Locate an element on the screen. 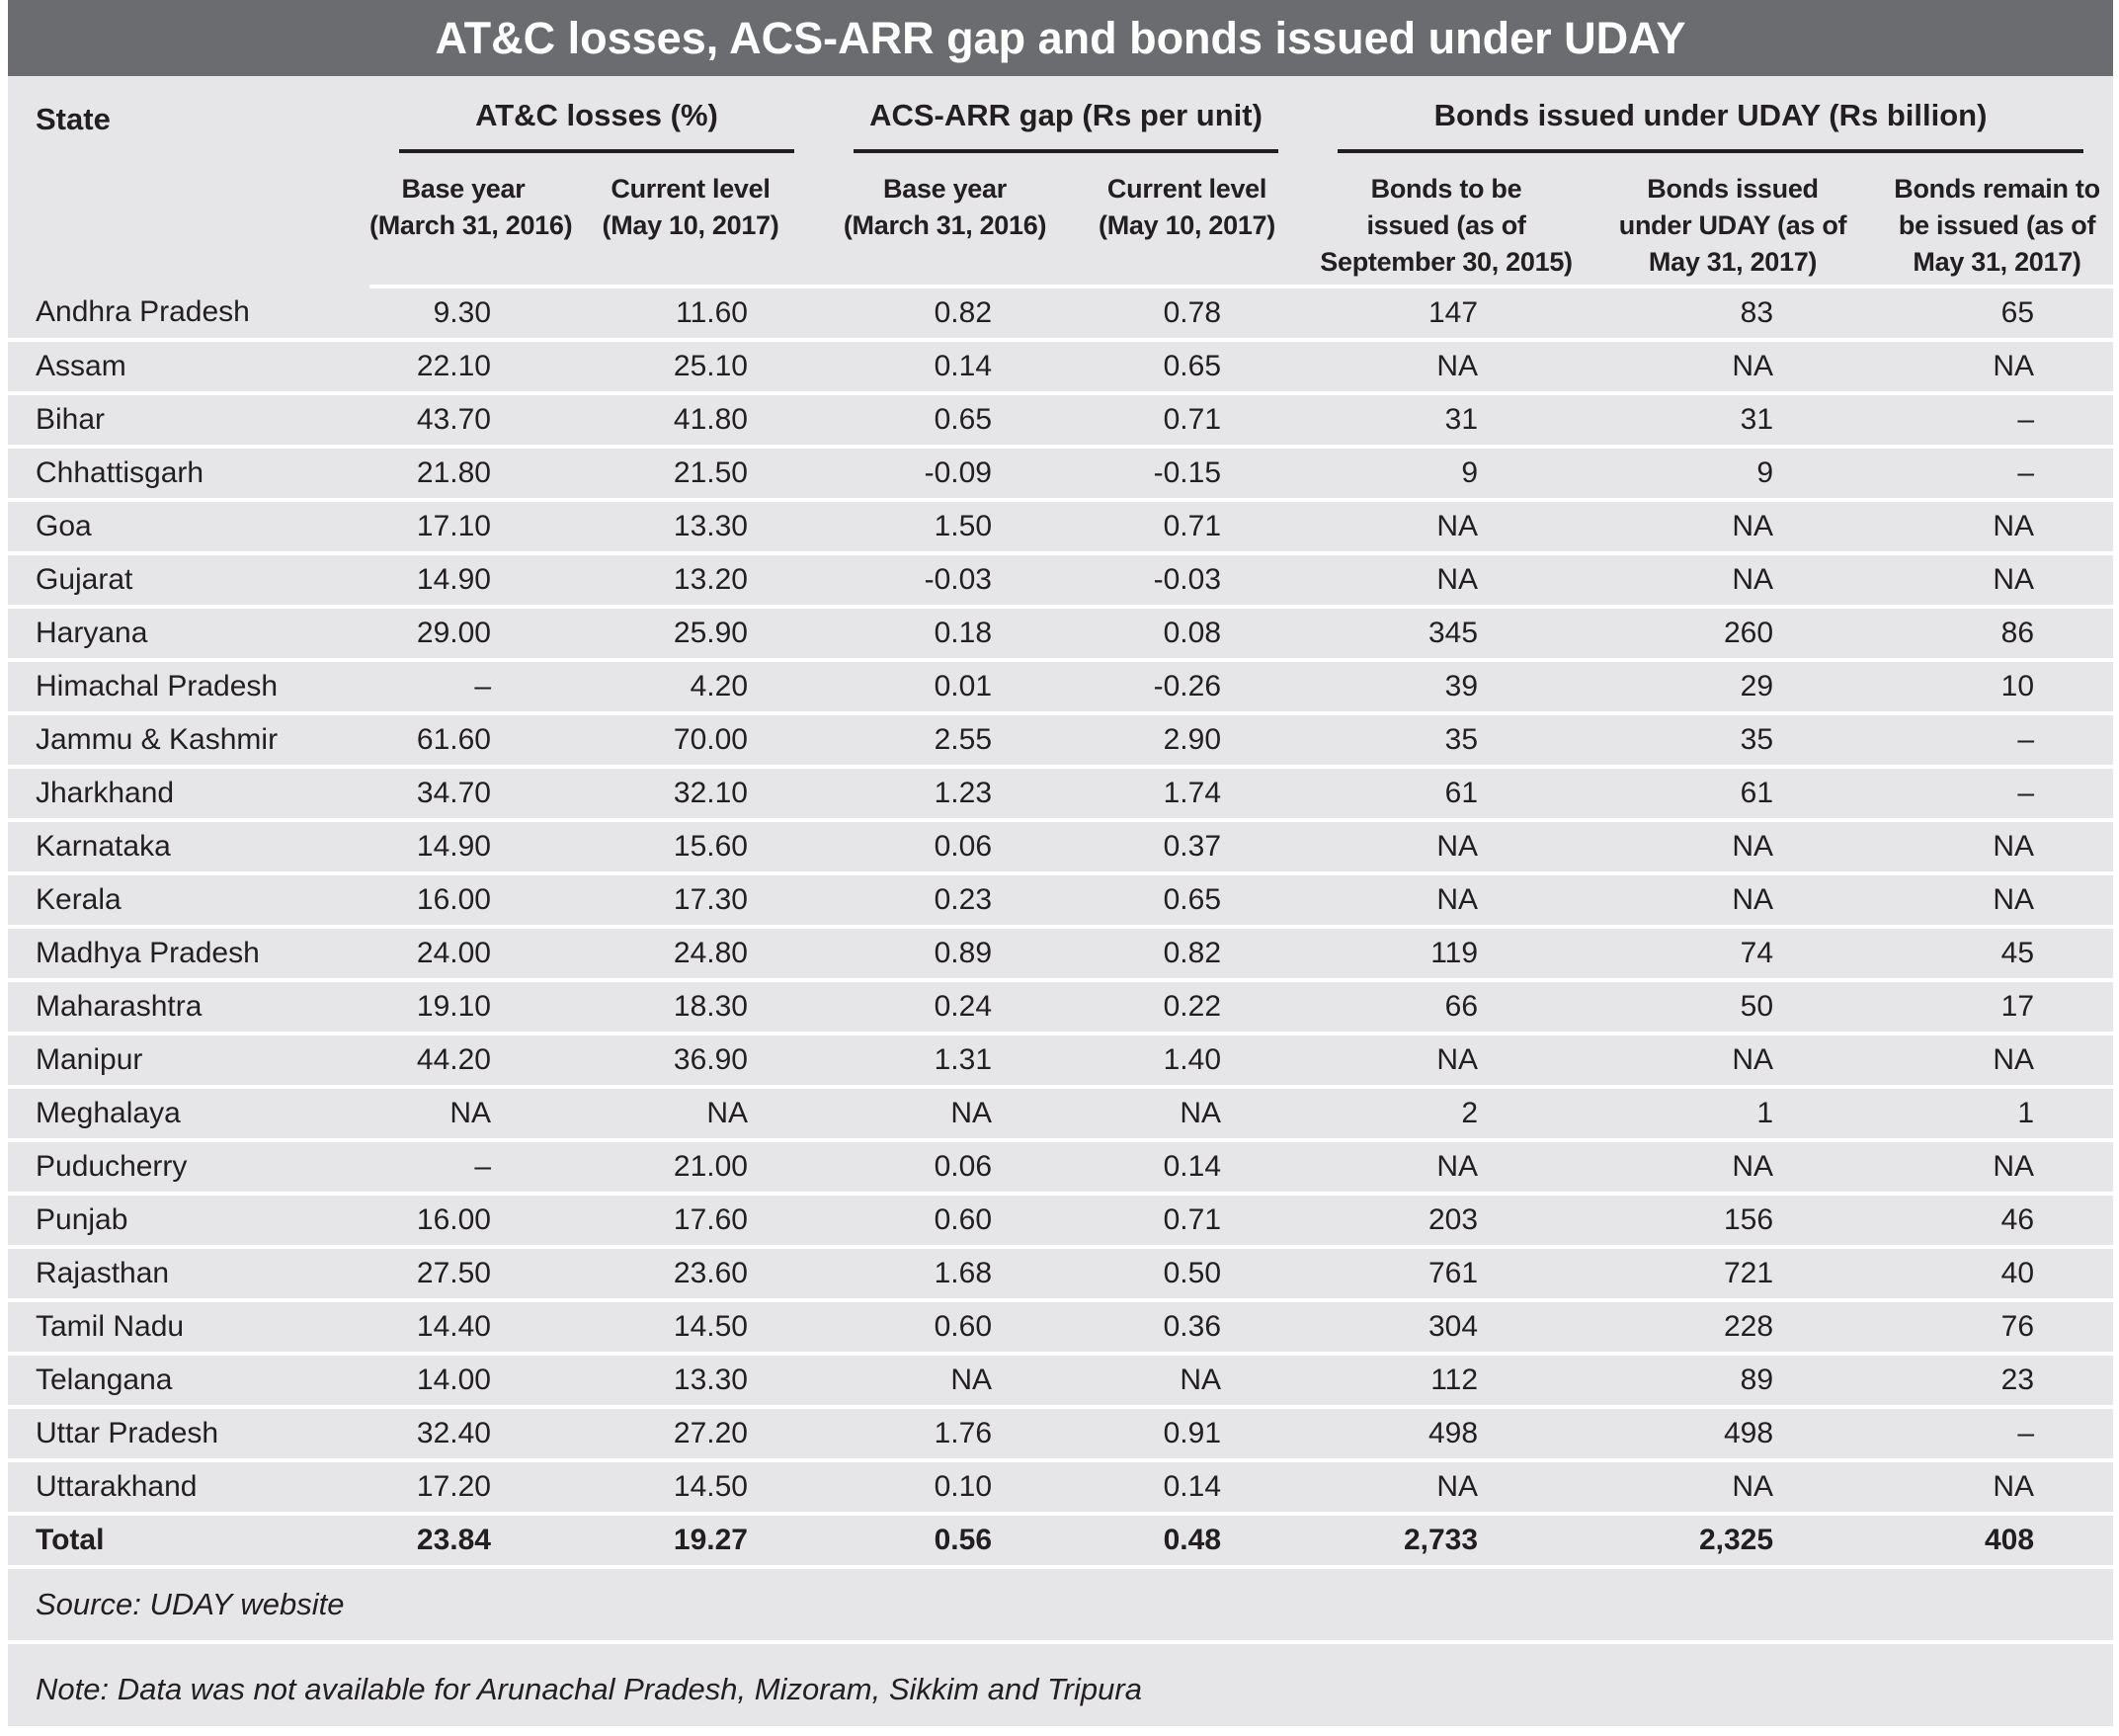  cell-value: 23.60 is located at coordinates (690, 1275).